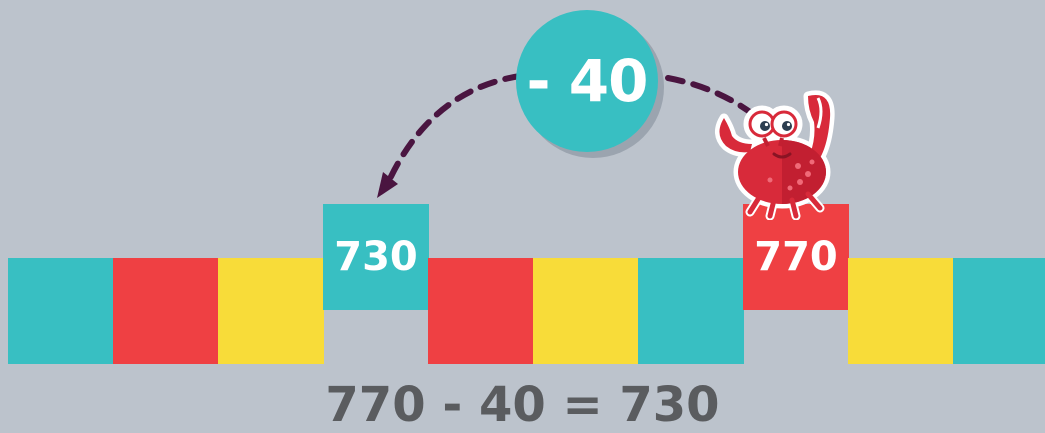 The image size is (1045, 433). I want to click on tile-value-target: 730, so click(376, 257).